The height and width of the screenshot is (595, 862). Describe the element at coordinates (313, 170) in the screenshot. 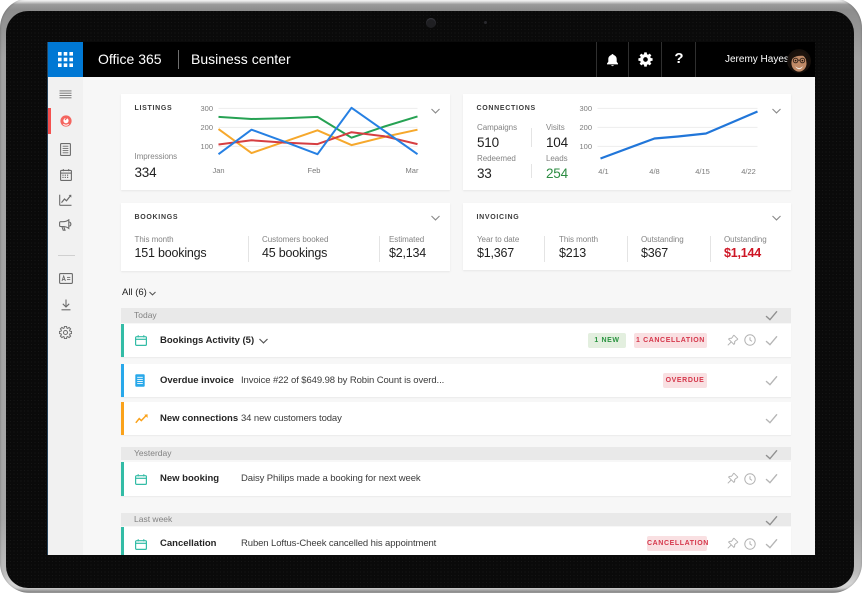

I see `svg-text: Feb` at that location.